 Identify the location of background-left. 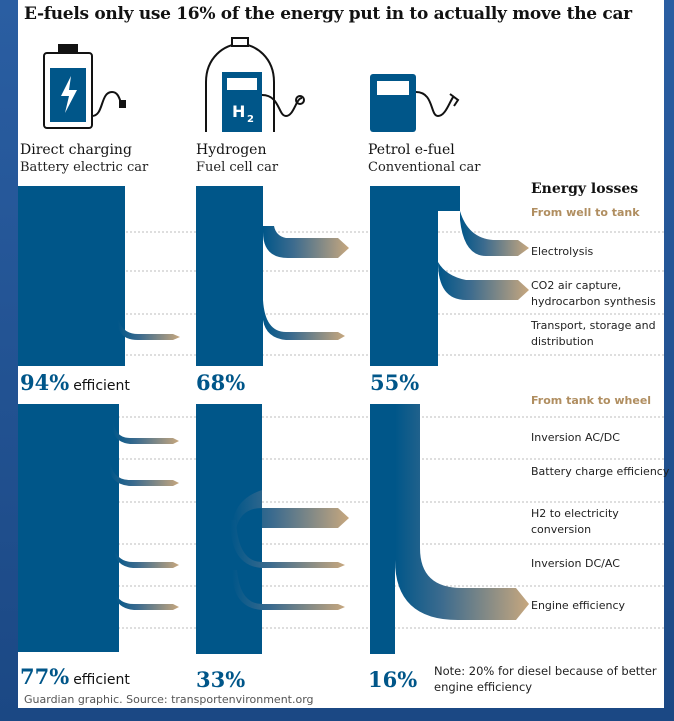
(9, 360).